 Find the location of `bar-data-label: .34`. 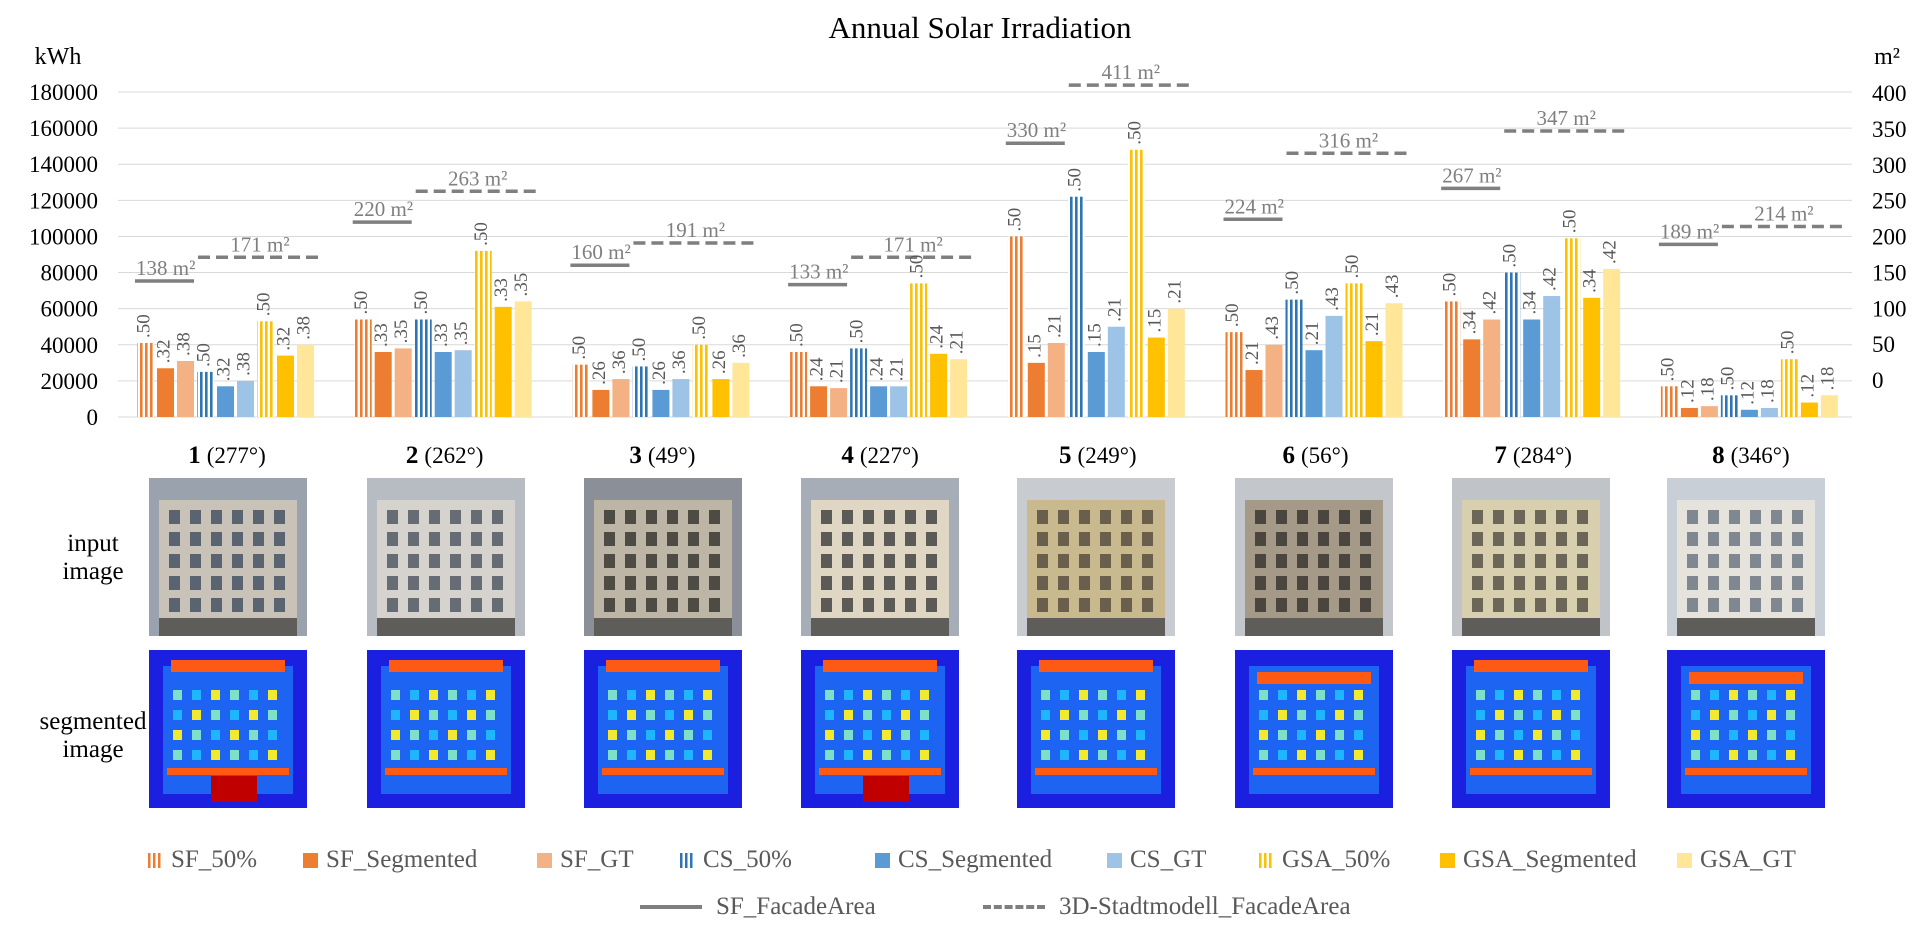

bar-data-label: .34 is located at coordinates (1590, 281).